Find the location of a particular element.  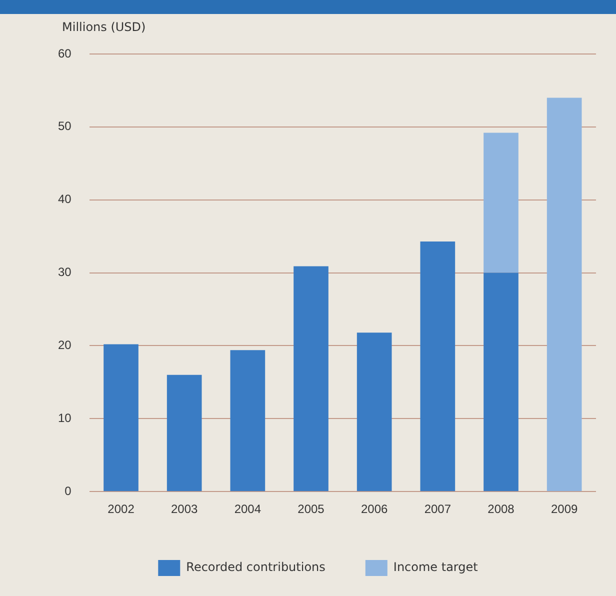

y-tick-label: 10 is located at coordinates (65, 417).